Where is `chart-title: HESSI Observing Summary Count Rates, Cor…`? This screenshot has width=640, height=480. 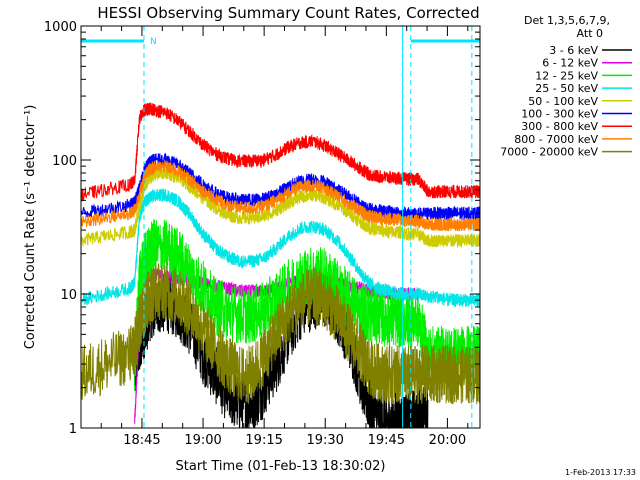 chart-title: HESSI Observing Summary Count Rates, Cor… is located at coordinates (288, 13).